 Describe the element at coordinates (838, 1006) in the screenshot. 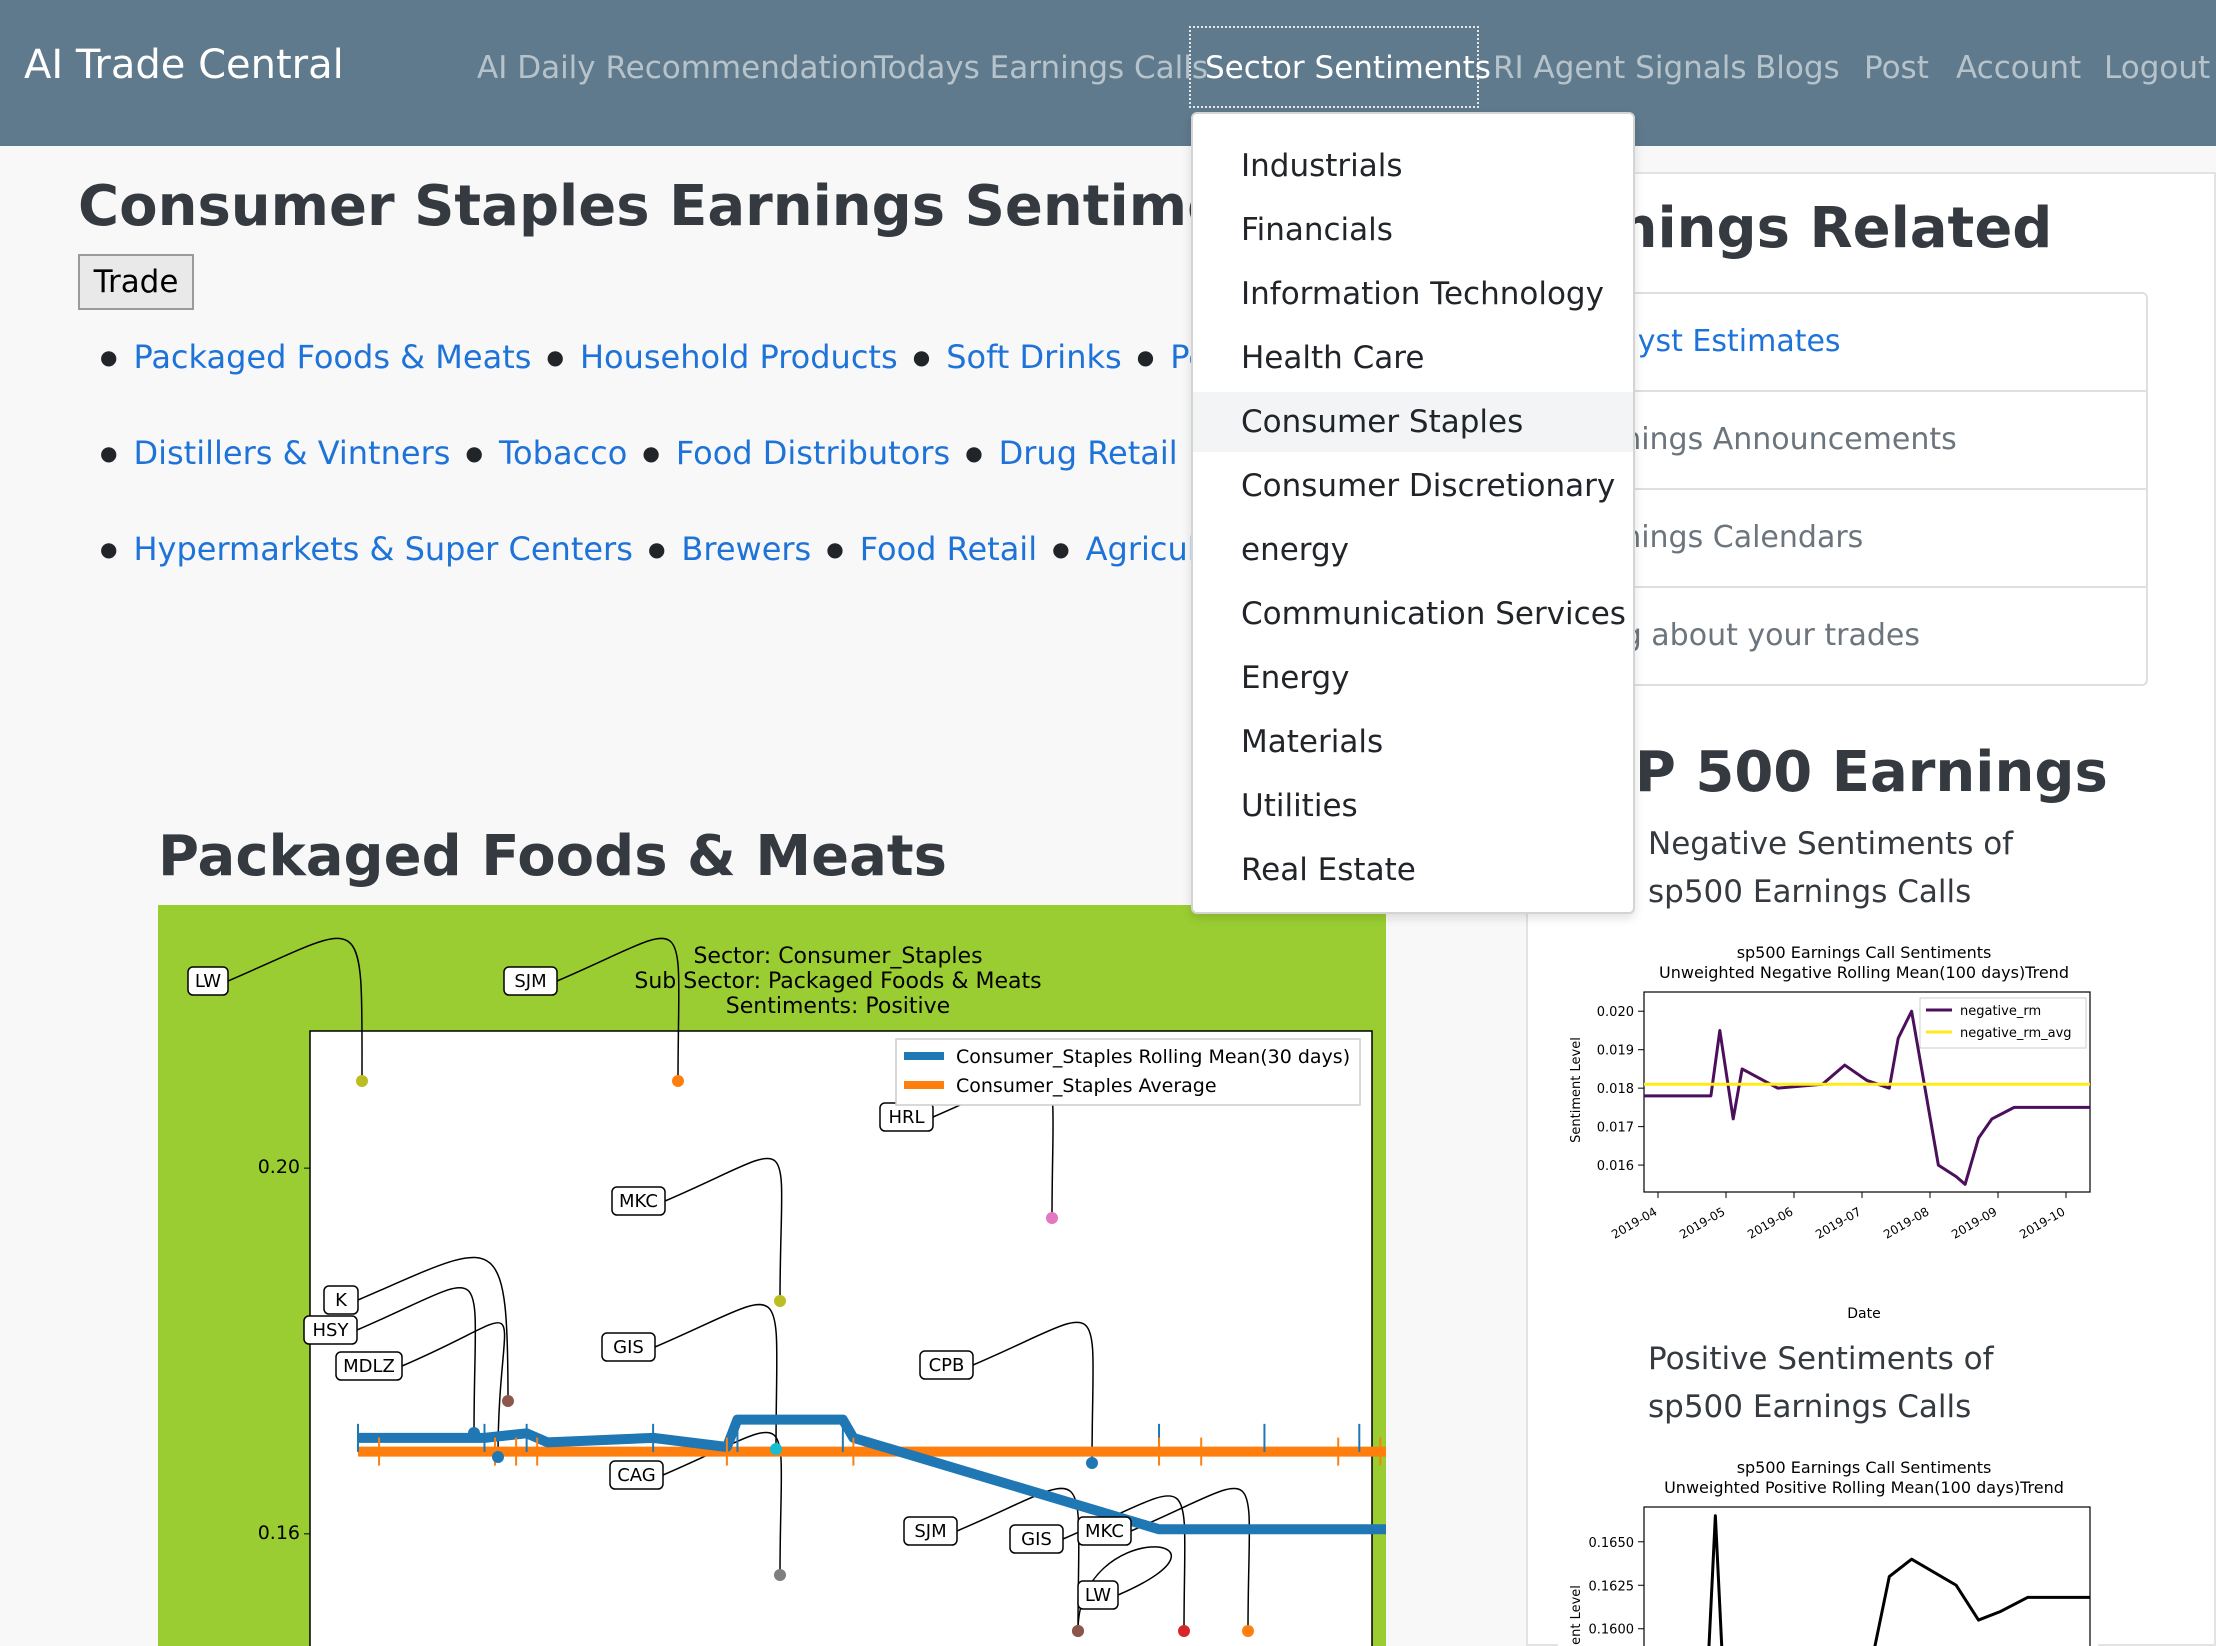

I see `chart-title-line-3: Sentiments: Positive` at that location.